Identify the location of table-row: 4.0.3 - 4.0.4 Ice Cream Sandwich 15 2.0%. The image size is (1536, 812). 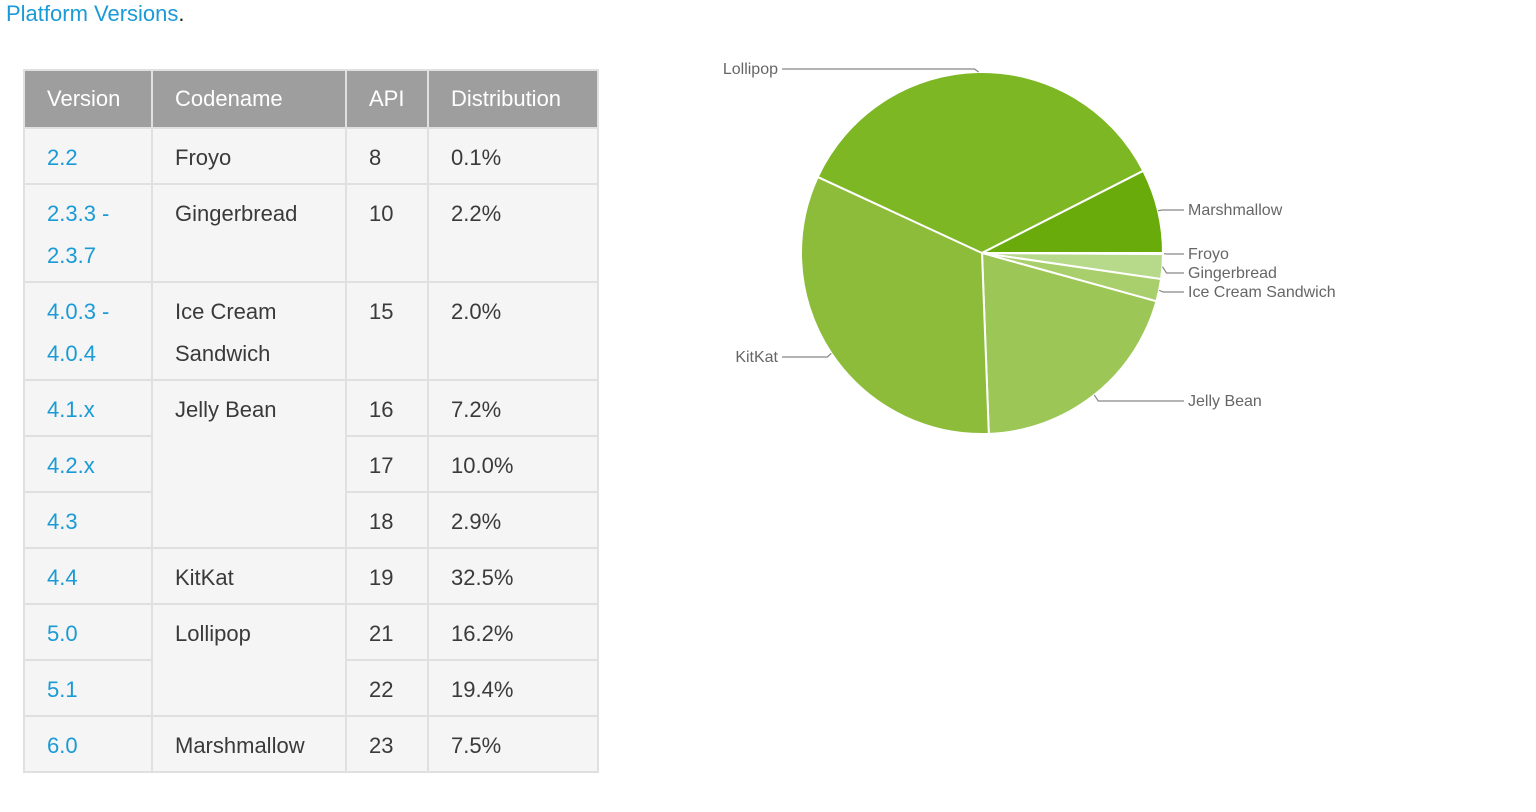
(311, 331).